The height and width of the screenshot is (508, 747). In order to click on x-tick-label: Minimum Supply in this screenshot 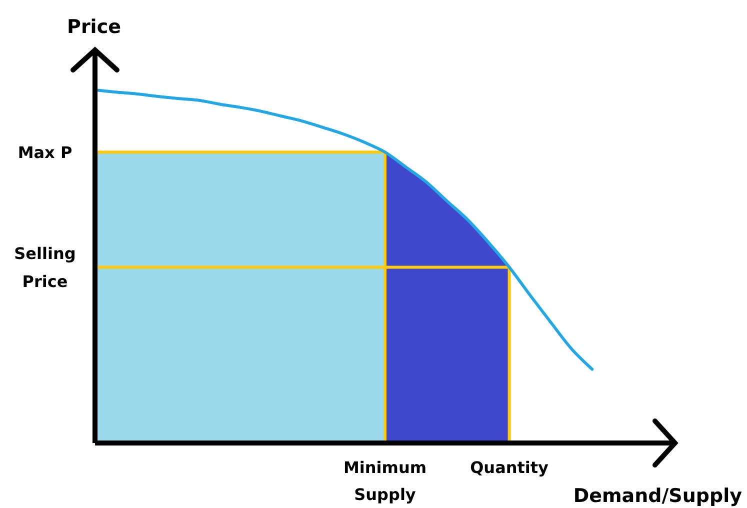, I will do `click(385, 481)`.